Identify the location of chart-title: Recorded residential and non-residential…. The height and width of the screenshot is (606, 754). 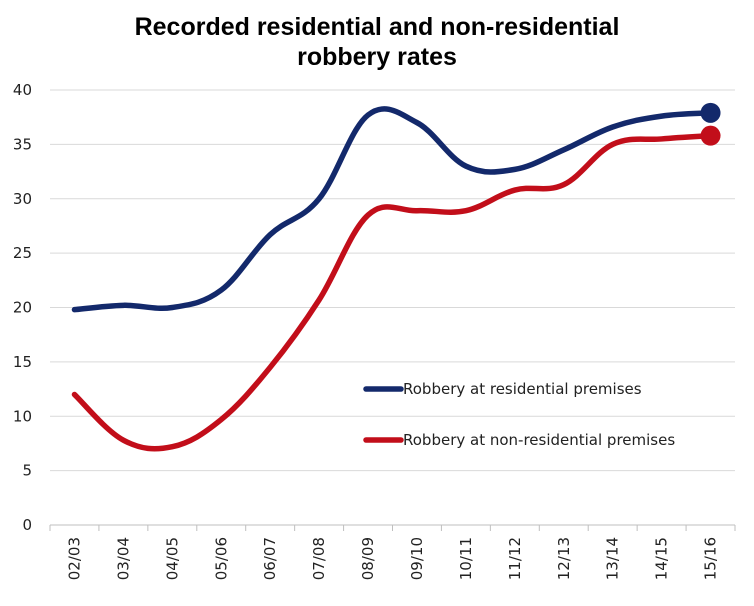
(377, 42).